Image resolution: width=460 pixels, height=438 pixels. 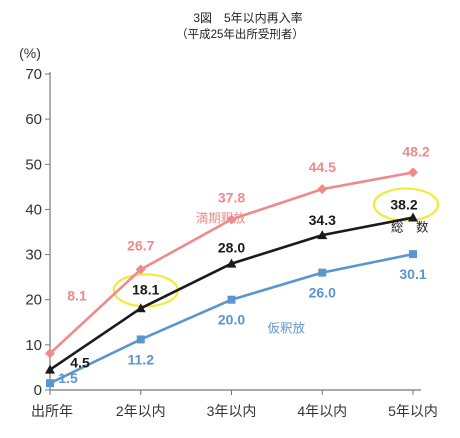 What do you see at coordinates (33, 345) in the screenshot?
I see `y-tick-label: 10` at bounding box center [33, 345].